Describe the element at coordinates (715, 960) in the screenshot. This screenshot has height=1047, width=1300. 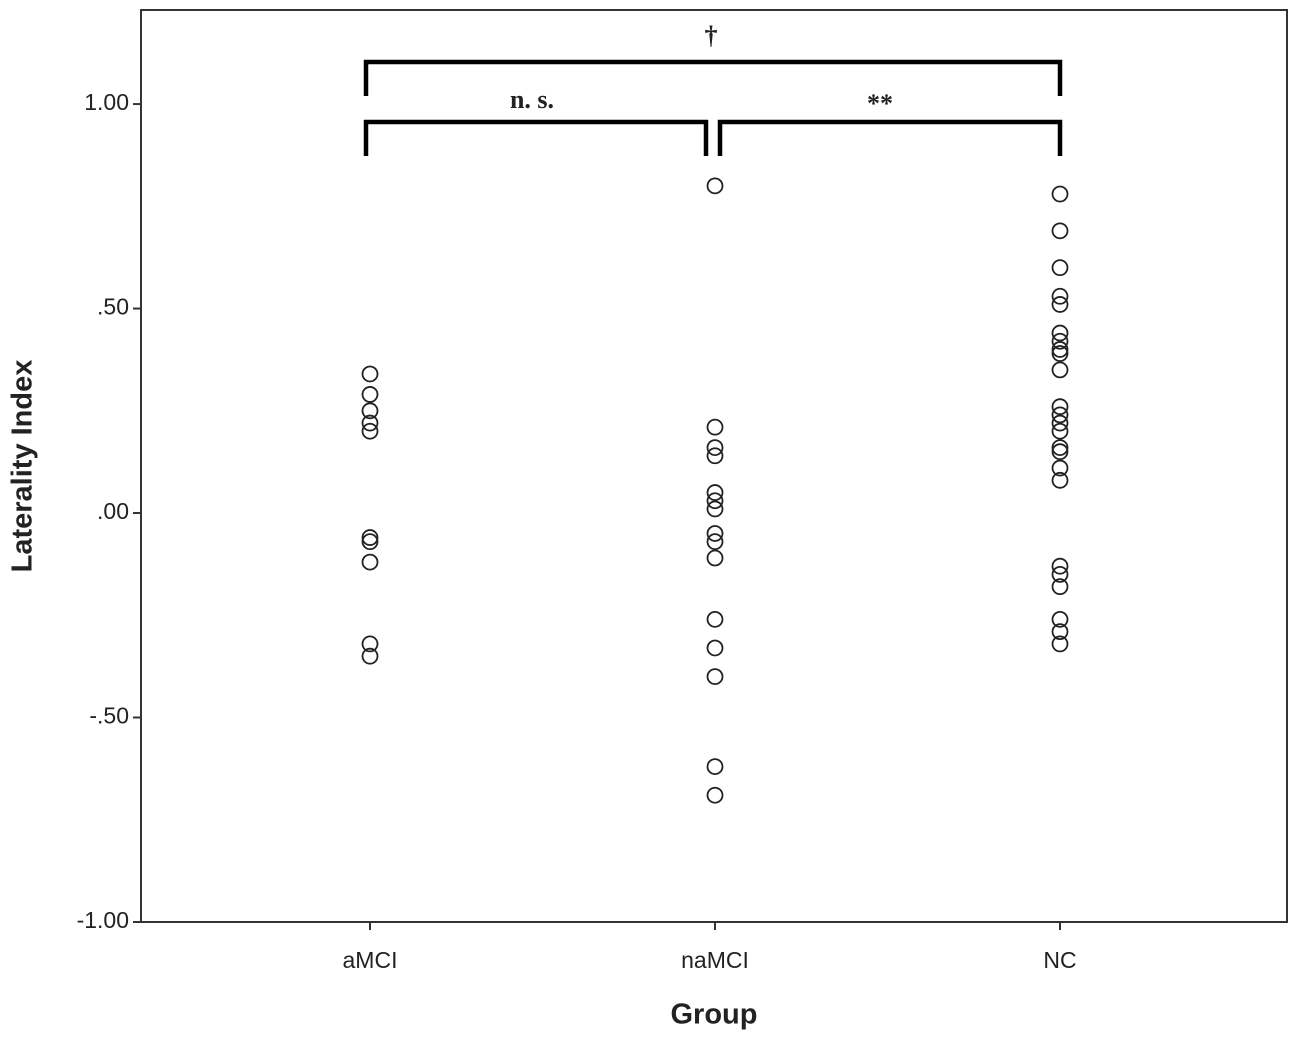
I see `x-tick-label: naMCI` at that location.